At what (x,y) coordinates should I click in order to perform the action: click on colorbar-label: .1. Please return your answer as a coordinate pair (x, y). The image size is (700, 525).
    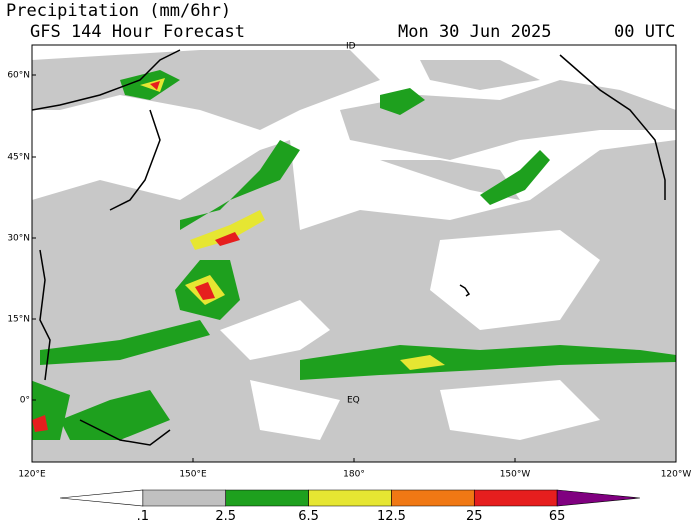
    Looking at the image, I should click on (143, 516).